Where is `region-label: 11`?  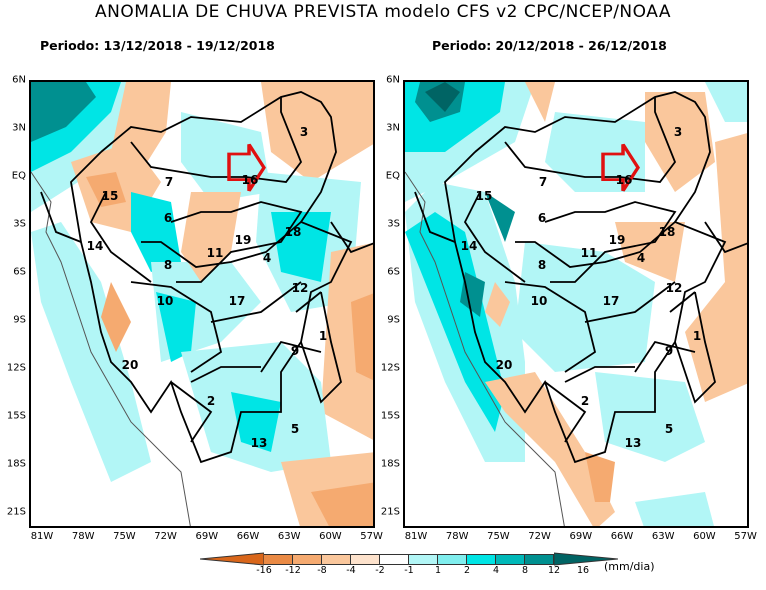
region-label: 11 is located at coordinates (589, 253).